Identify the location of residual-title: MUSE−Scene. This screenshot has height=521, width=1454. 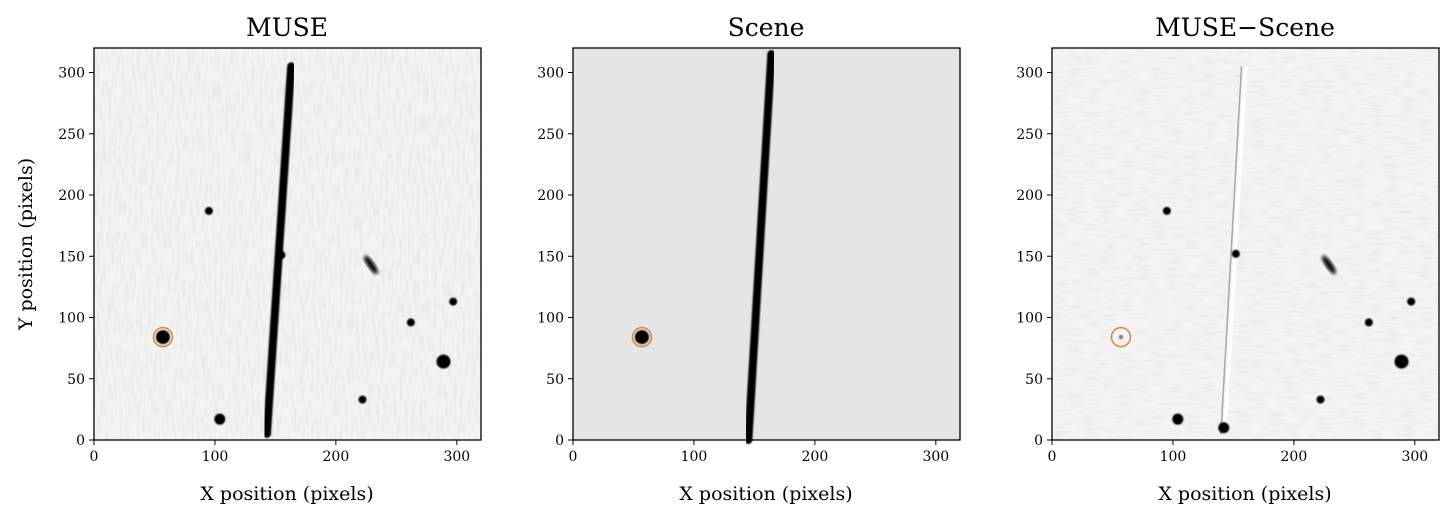
(1245, 27).